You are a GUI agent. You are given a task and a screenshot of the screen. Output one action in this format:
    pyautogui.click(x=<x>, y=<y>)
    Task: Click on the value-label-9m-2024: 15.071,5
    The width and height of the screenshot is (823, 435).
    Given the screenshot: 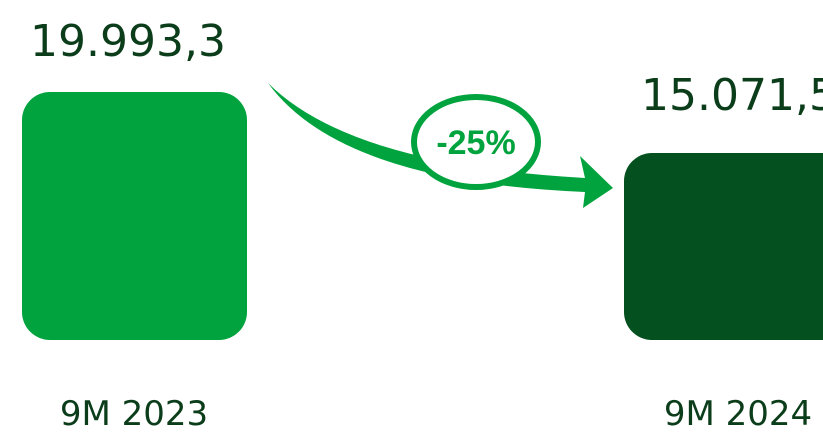 What is the action you would take?
    pyautogui.click(x=732, y=95)
    